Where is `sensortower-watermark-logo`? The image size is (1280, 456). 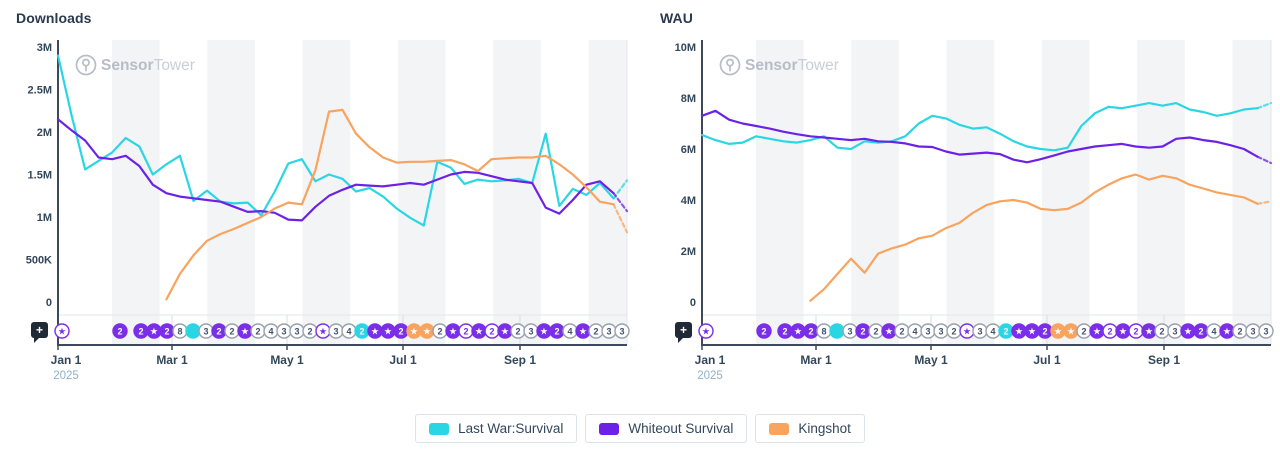
sensortower-watermark-logo is located at coordinates (730, 65).